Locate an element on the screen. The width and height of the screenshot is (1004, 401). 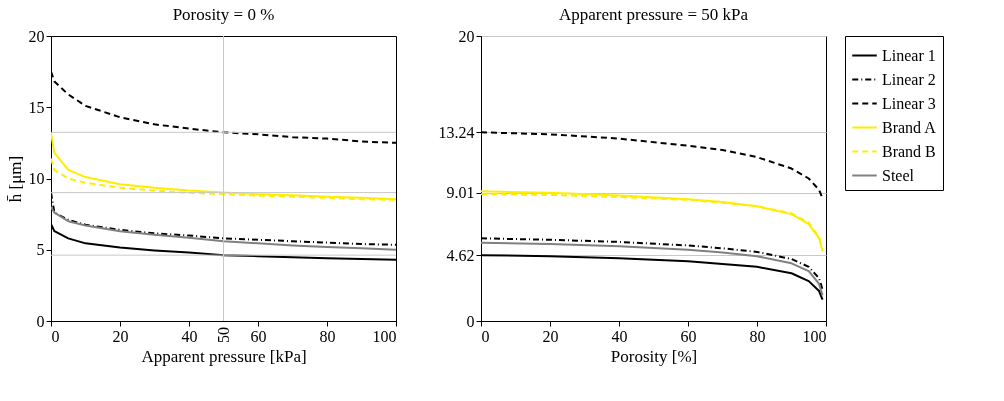
y-tick-label: 5 is located at coordinates (40, 250).